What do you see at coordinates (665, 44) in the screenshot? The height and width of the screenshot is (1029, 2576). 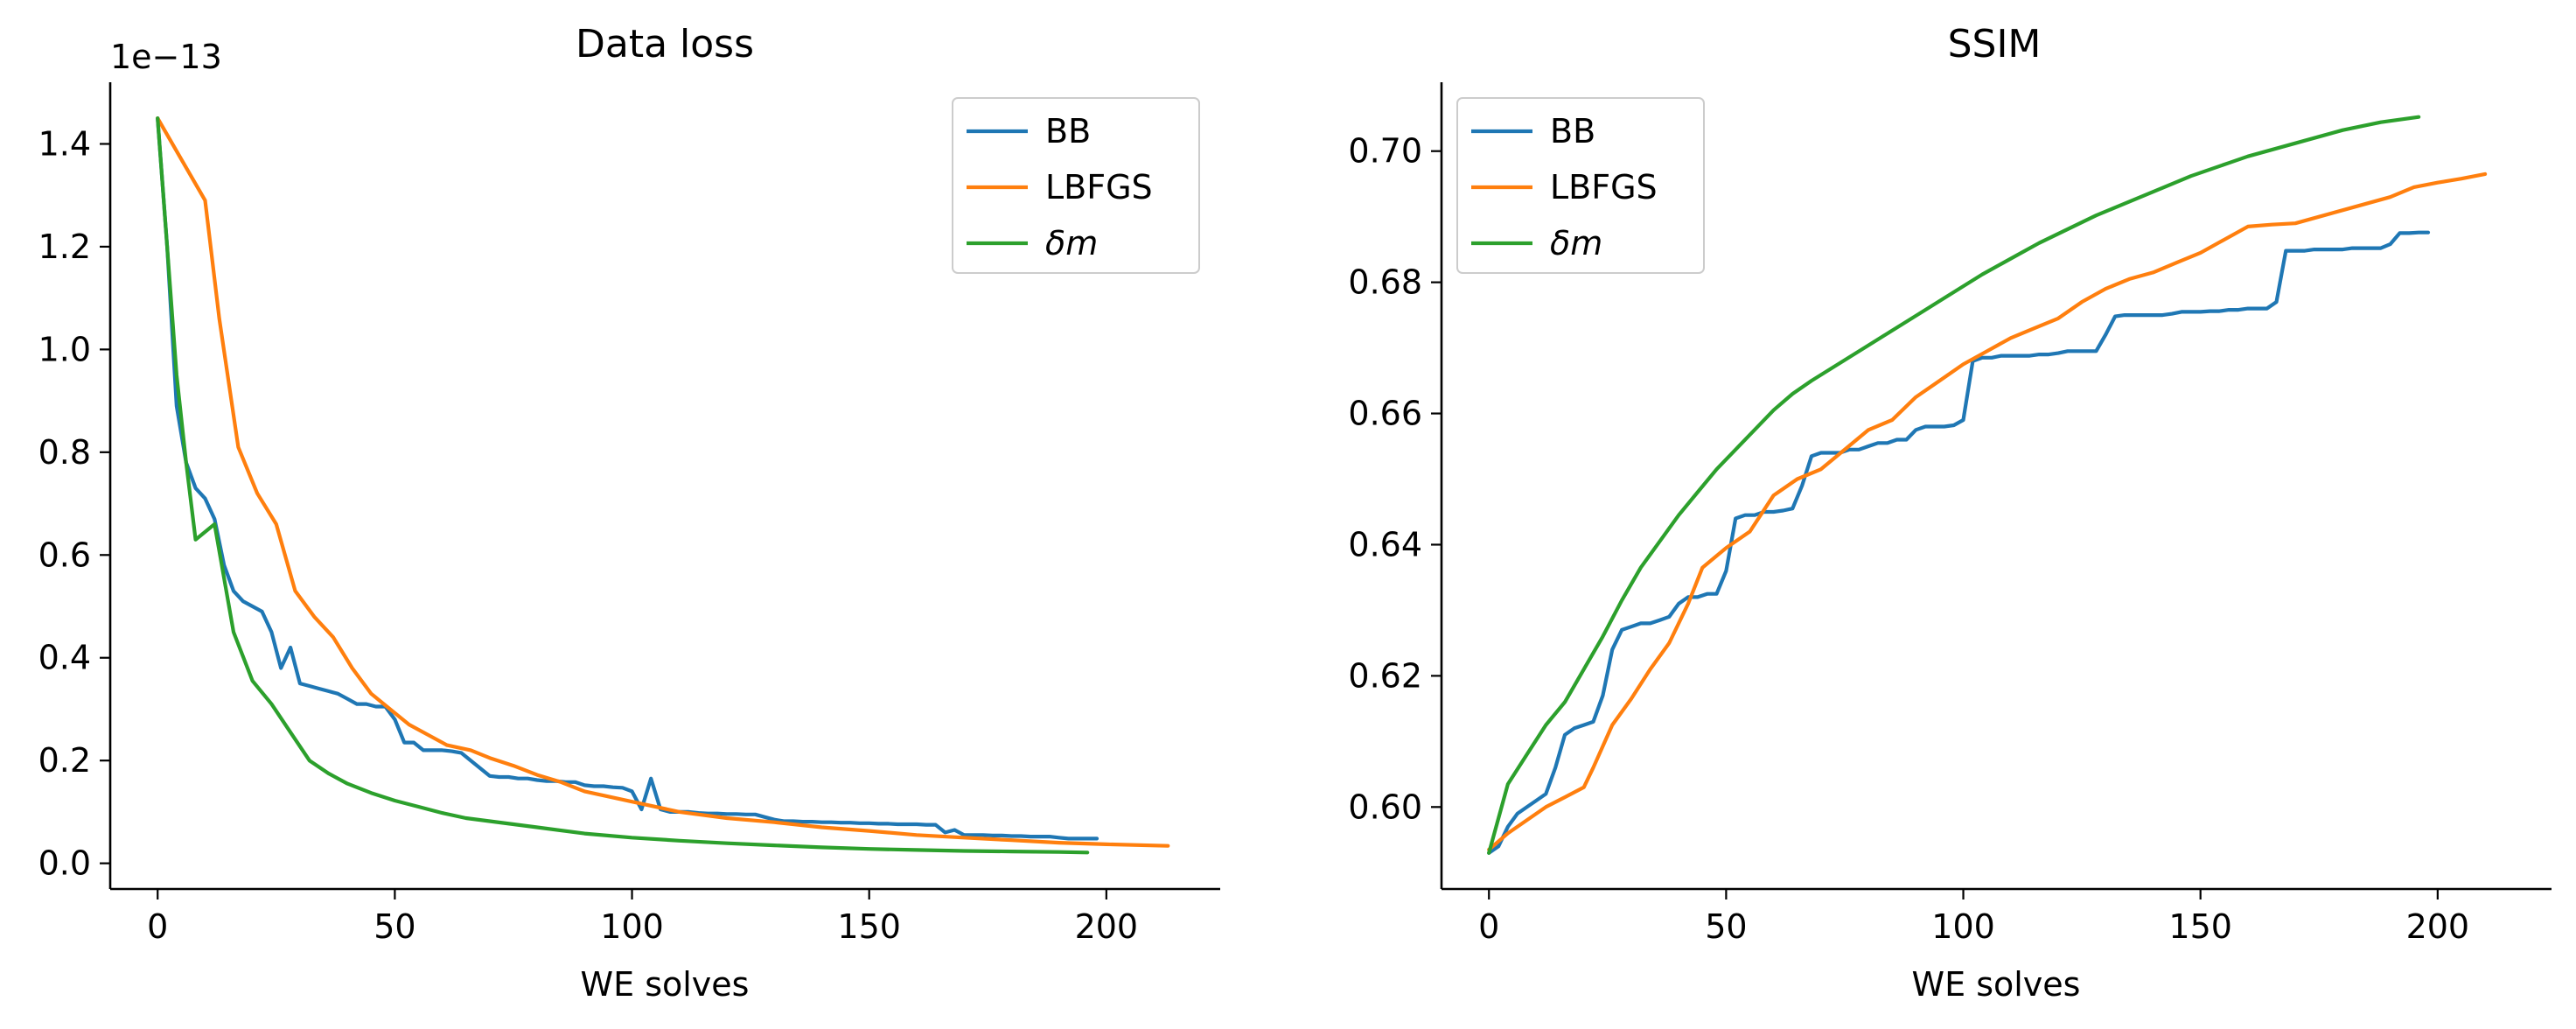 I see `chart-title: Data loss` at bounding box center [665, 44].